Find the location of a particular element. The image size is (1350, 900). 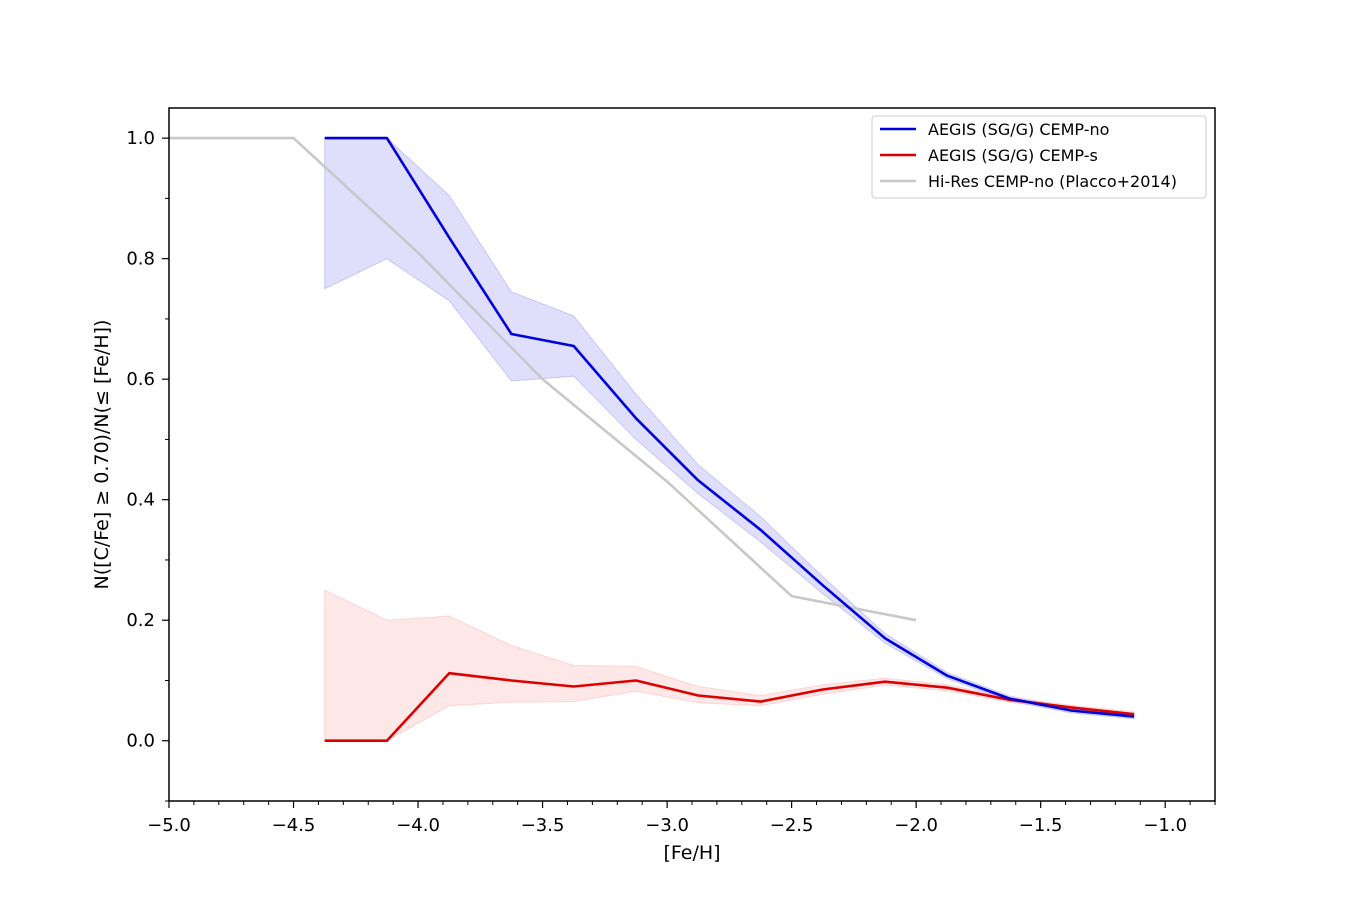

x-tick-label: −1.0 is located at coordinates (1165, 825).